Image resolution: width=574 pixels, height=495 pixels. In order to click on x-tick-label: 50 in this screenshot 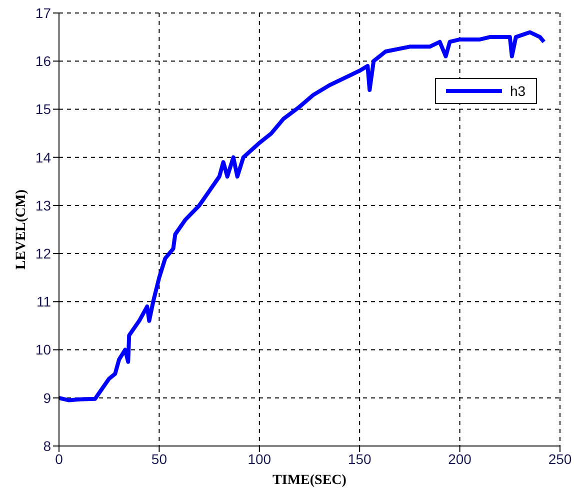, I will do `click(159, 458)`.